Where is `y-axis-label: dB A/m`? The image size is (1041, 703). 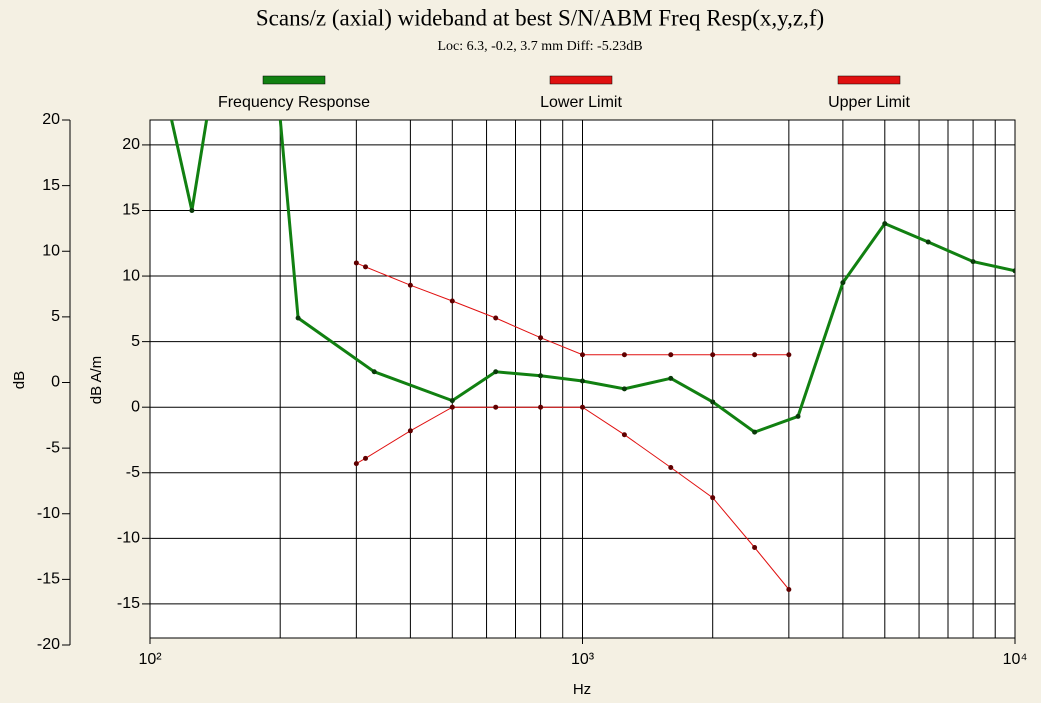 y-axis-label: dB A/m is located at coordinates (96, 380).